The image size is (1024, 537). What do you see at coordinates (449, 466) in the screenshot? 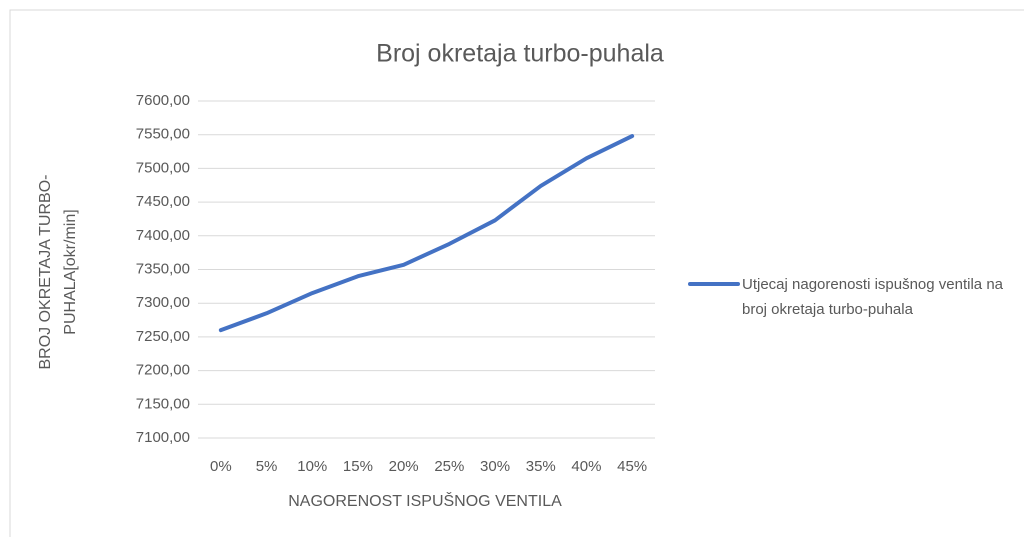
I see `x-tick-label: 25%` at bounding box center [449, 466].